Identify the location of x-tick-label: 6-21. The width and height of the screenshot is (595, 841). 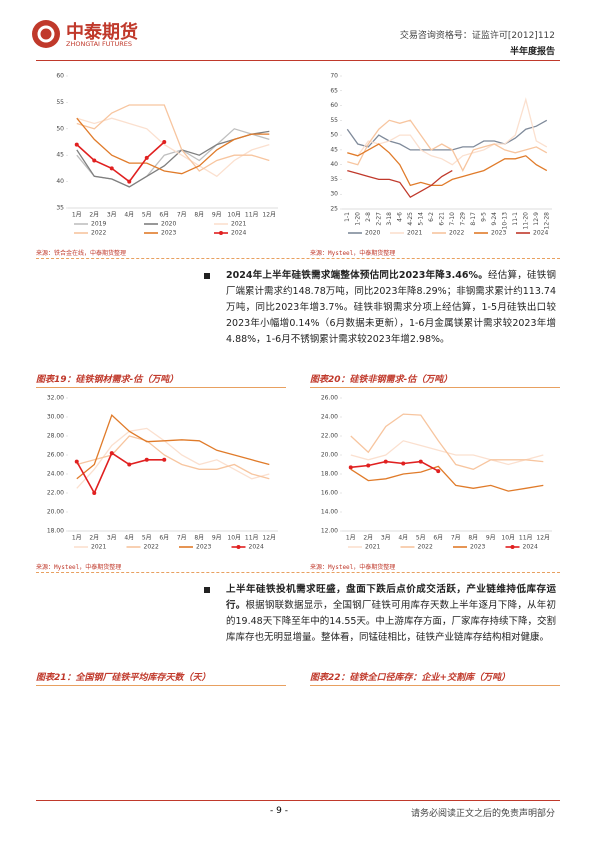
(441, 219).